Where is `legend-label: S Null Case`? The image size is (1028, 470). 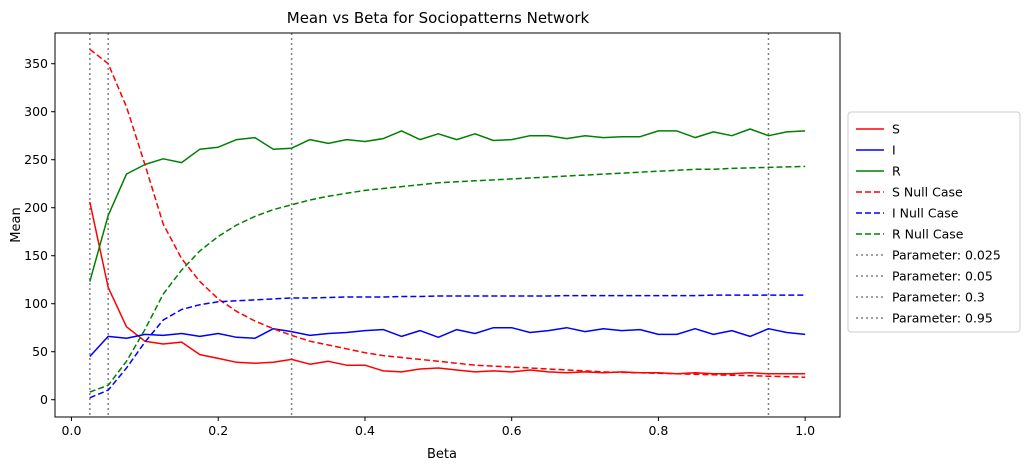 legend-label: S Null Case is located at coordinates (927, 192).